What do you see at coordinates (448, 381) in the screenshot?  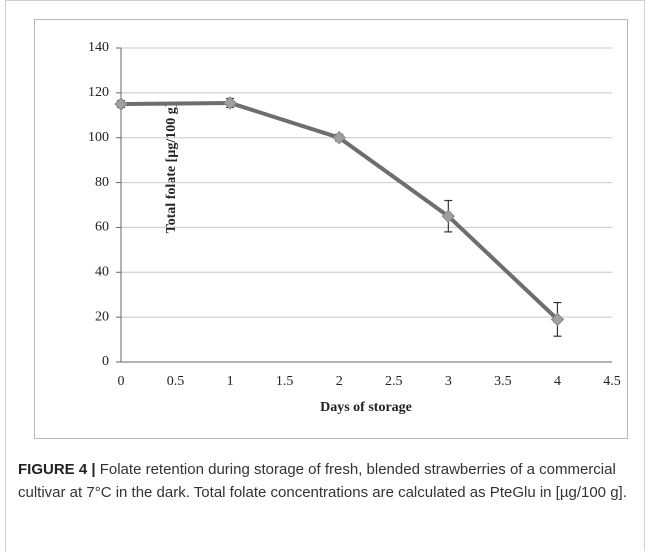 I see `x-tick-label: 3` at bounding box center [448, 381].